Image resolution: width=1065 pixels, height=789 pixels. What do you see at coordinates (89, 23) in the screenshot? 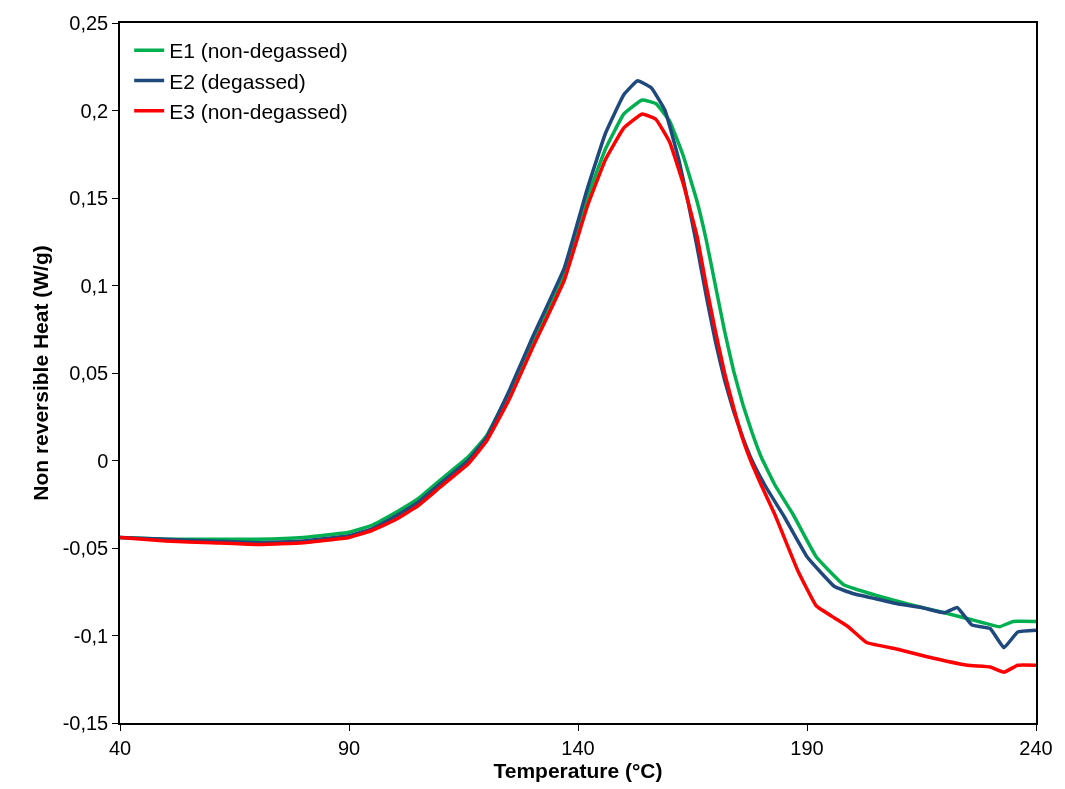
I see `y-tick-label: 0,25` at bounding box center [89, 23].